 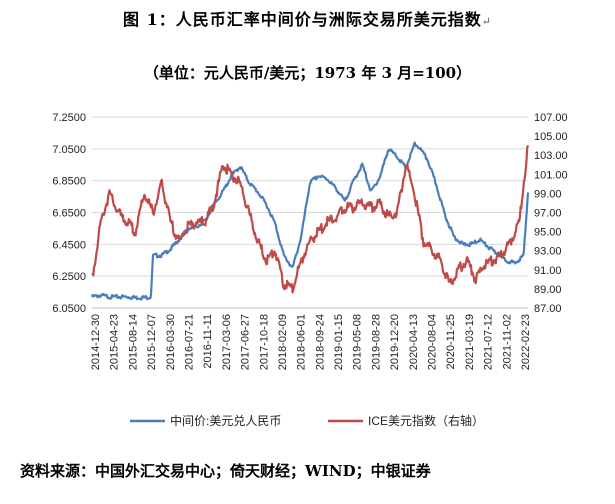 What do you see at coordinates (507, 341) in the screenshot?
I see `x-tick-label: 2021-11-02` at bounding box center [507, 341].